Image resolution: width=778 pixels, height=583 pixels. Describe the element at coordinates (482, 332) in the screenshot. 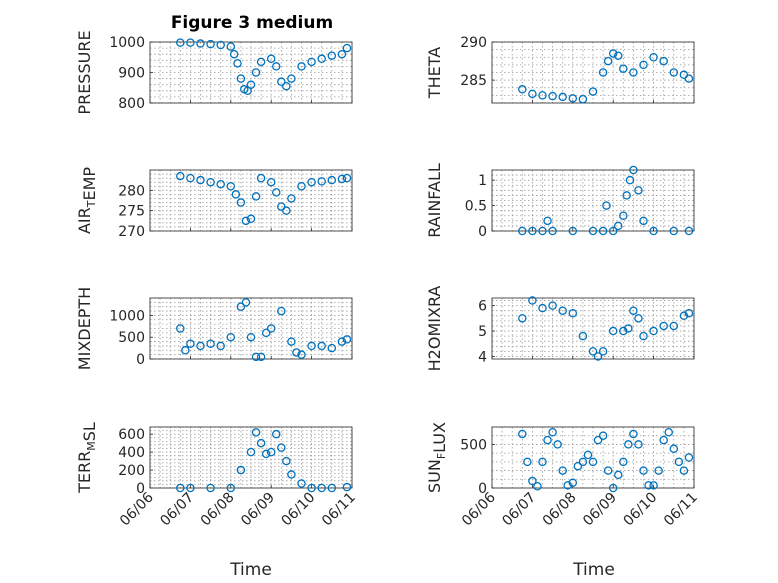

I see `y-tick-label: 5` at that location.